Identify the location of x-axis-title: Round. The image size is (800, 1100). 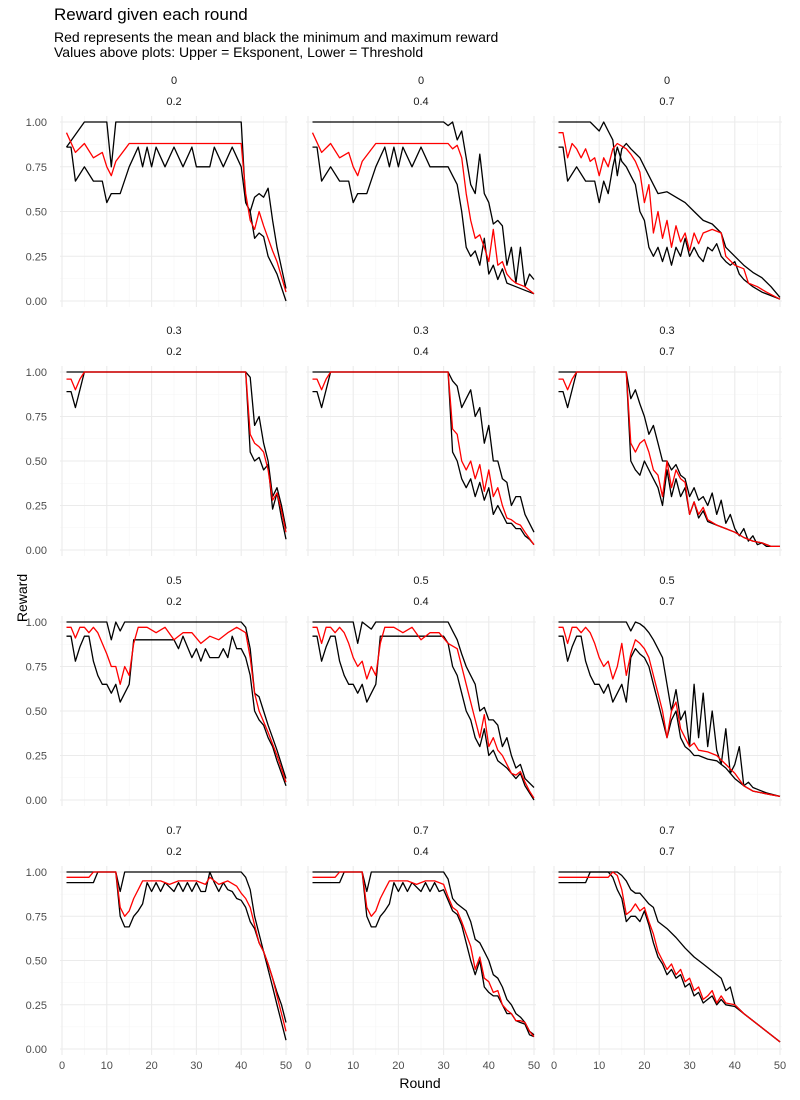
(420, 1083).